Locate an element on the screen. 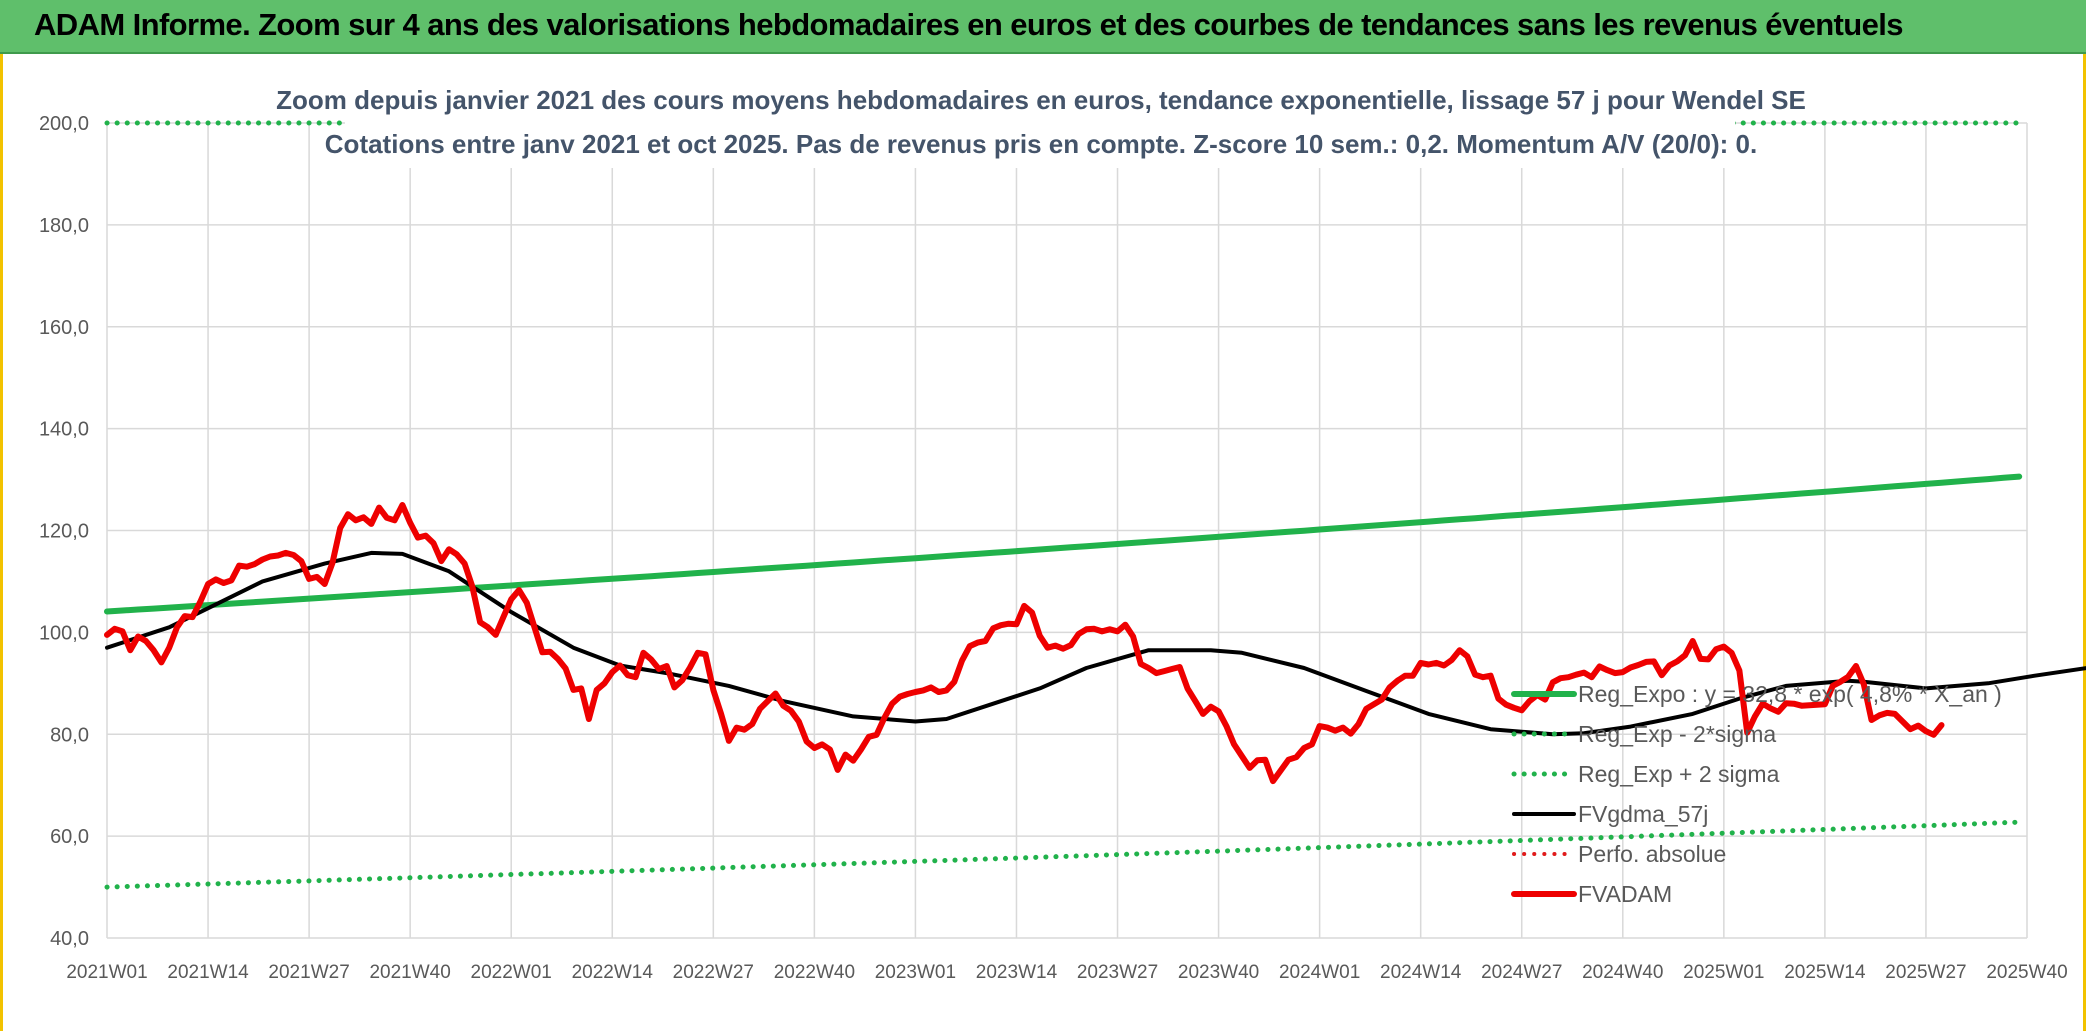  x-tick-label: 2023W40 is located at coordinates (1218, 972).